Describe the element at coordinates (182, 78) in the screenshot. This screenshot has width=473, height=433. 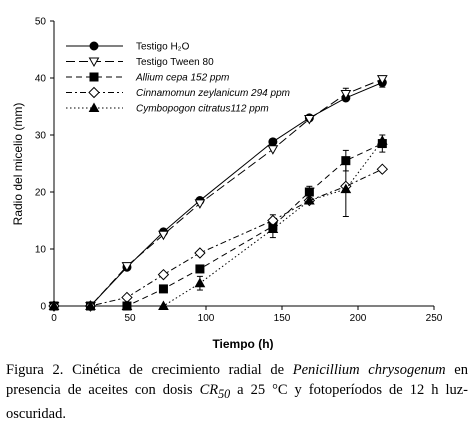
I see `legend-label: Allium cepa 152 ppm` at that location.